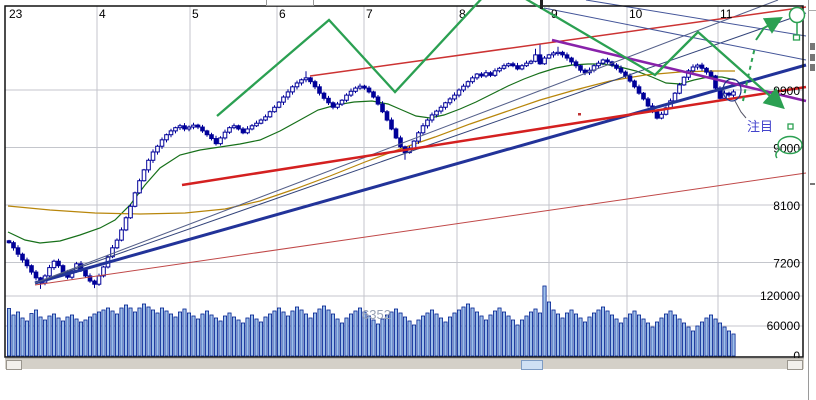 This screenshot has height=400, width=816. What do you see at coordinates (636, 14) in the screenshot?
I see `month-label: 10` at bounding box center [636, 14].